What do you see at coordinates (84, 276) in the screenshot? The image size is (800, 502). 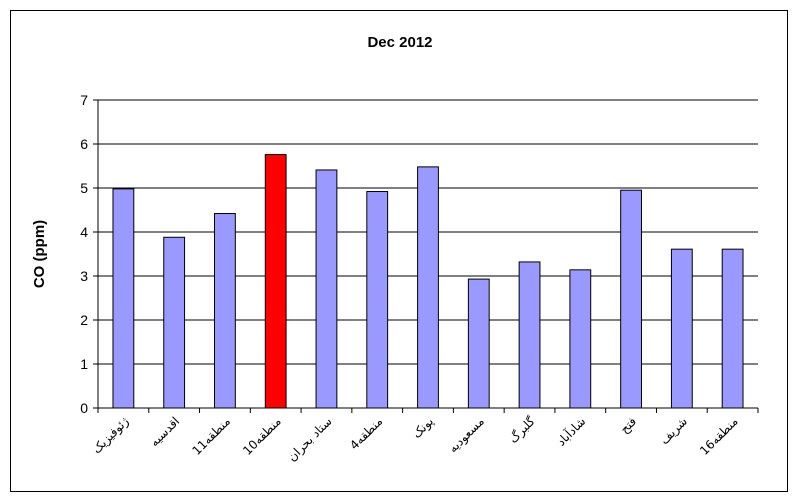 I see `y-tick-label: 3` at bounding box center [84, 276].